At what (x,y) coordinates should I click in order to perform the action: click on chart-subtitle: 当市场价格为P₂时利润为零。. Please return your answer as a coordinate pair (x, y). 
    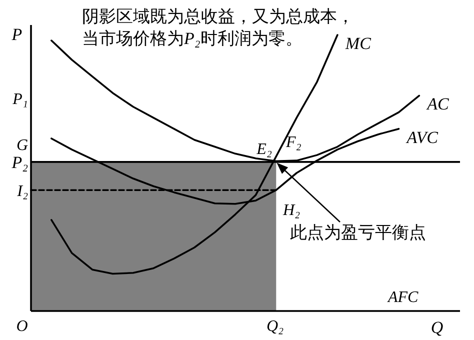
    Looking at the image, I should click on (192, 38).